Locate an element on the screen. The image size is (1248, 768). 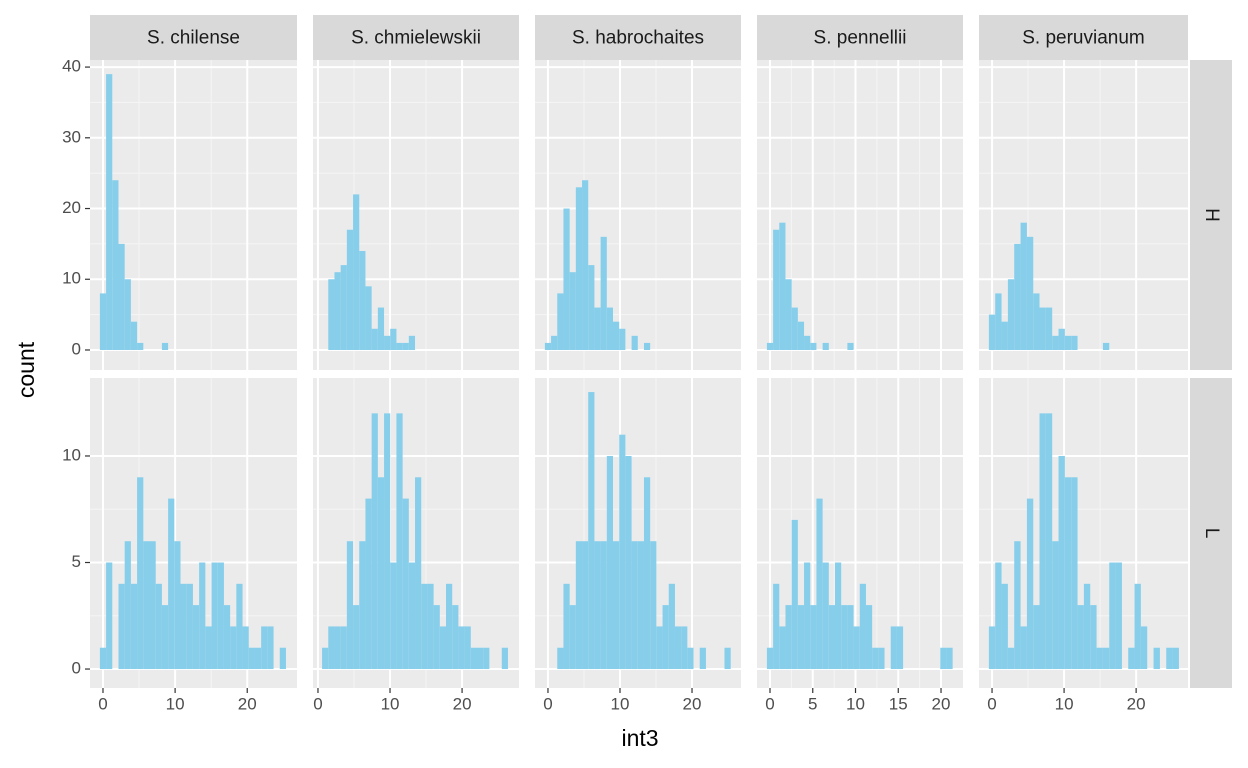
y-tick-label: 10 is located at coordinates (71, 278).